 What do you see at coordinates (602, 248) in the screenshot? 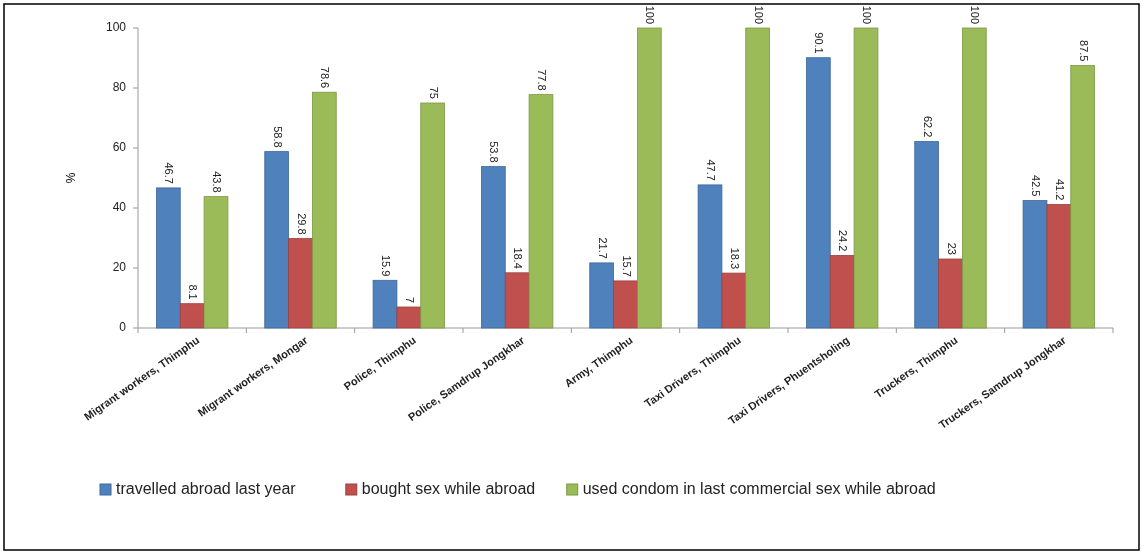
I see `data-label: 21.7` at bounding box center [602, 248].